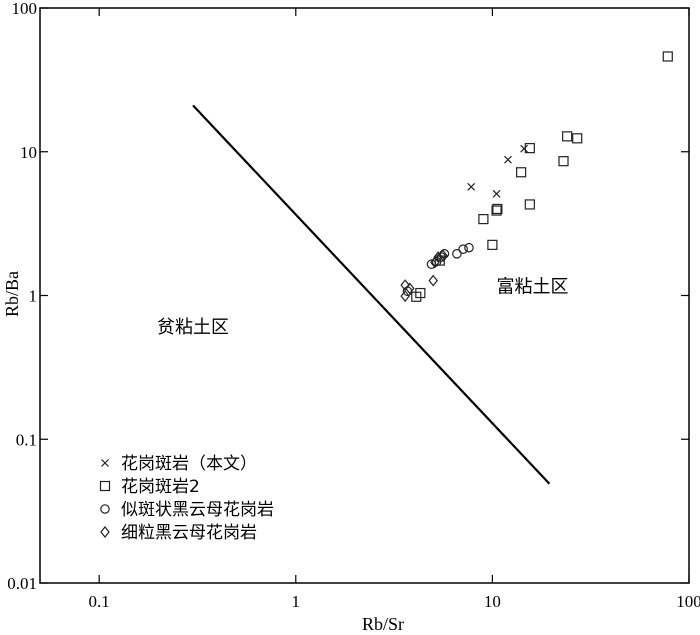 The height and width of the screenshot is (635, 700). Describe the element at coordinates (492, 601) in the screenshot. I see `x-tick-label: 10` at that location.